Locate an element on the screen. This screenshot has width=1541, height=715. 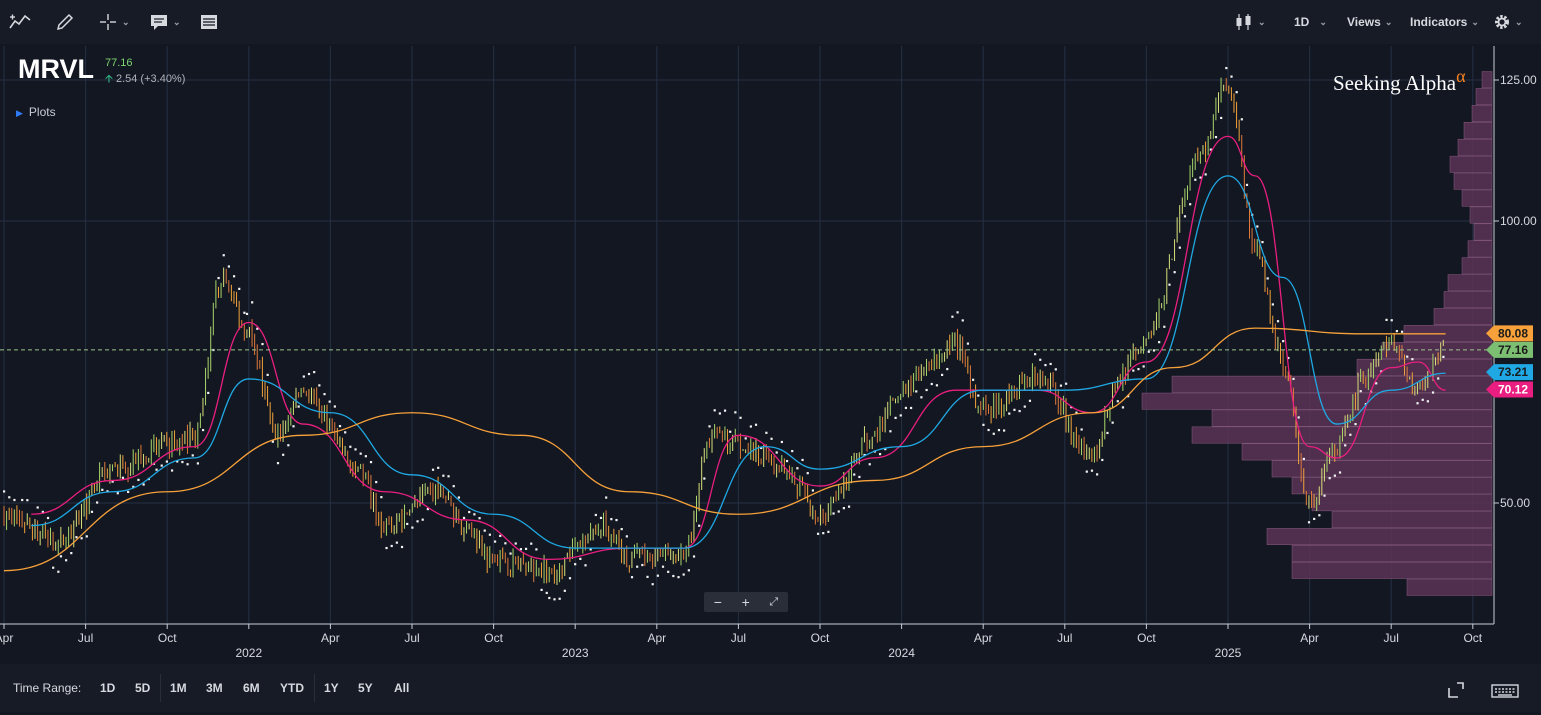
views-button: Views ⌄ is located at coordinates (1369, 22).